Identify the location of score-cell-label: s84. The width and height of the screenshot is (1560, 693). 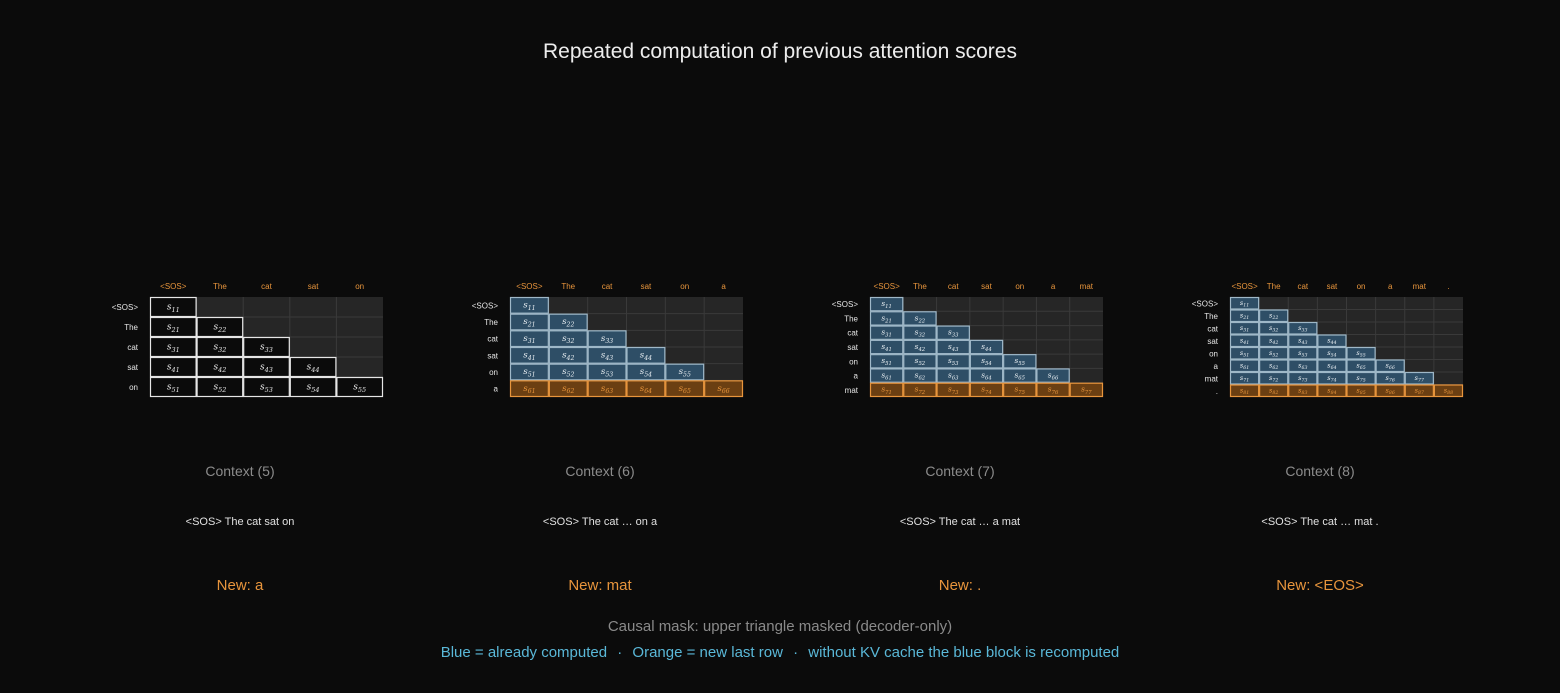
(1331, 391).